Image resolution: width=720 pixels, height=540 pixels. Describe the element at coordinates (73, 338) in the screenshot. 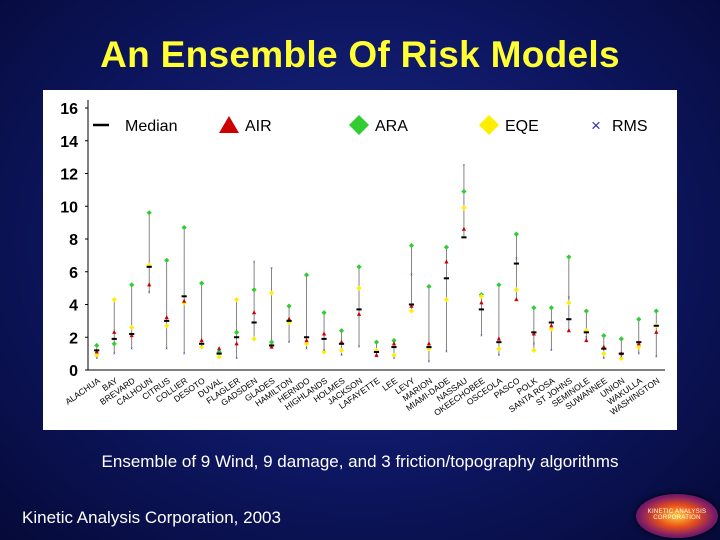

I see `y-tick-label: 2` at that location.